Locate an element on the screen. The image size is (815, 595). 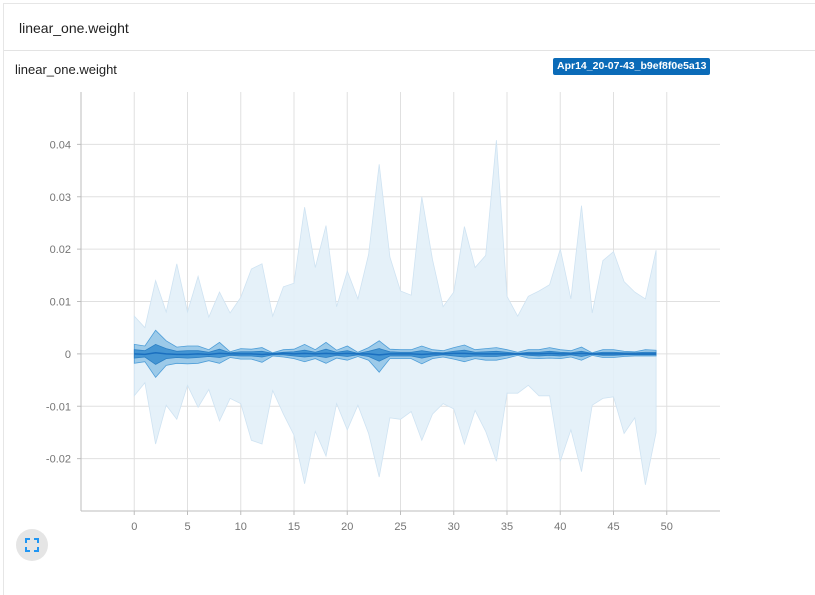
x-tick-label-0: 0 is located at coordinates (134, 527).